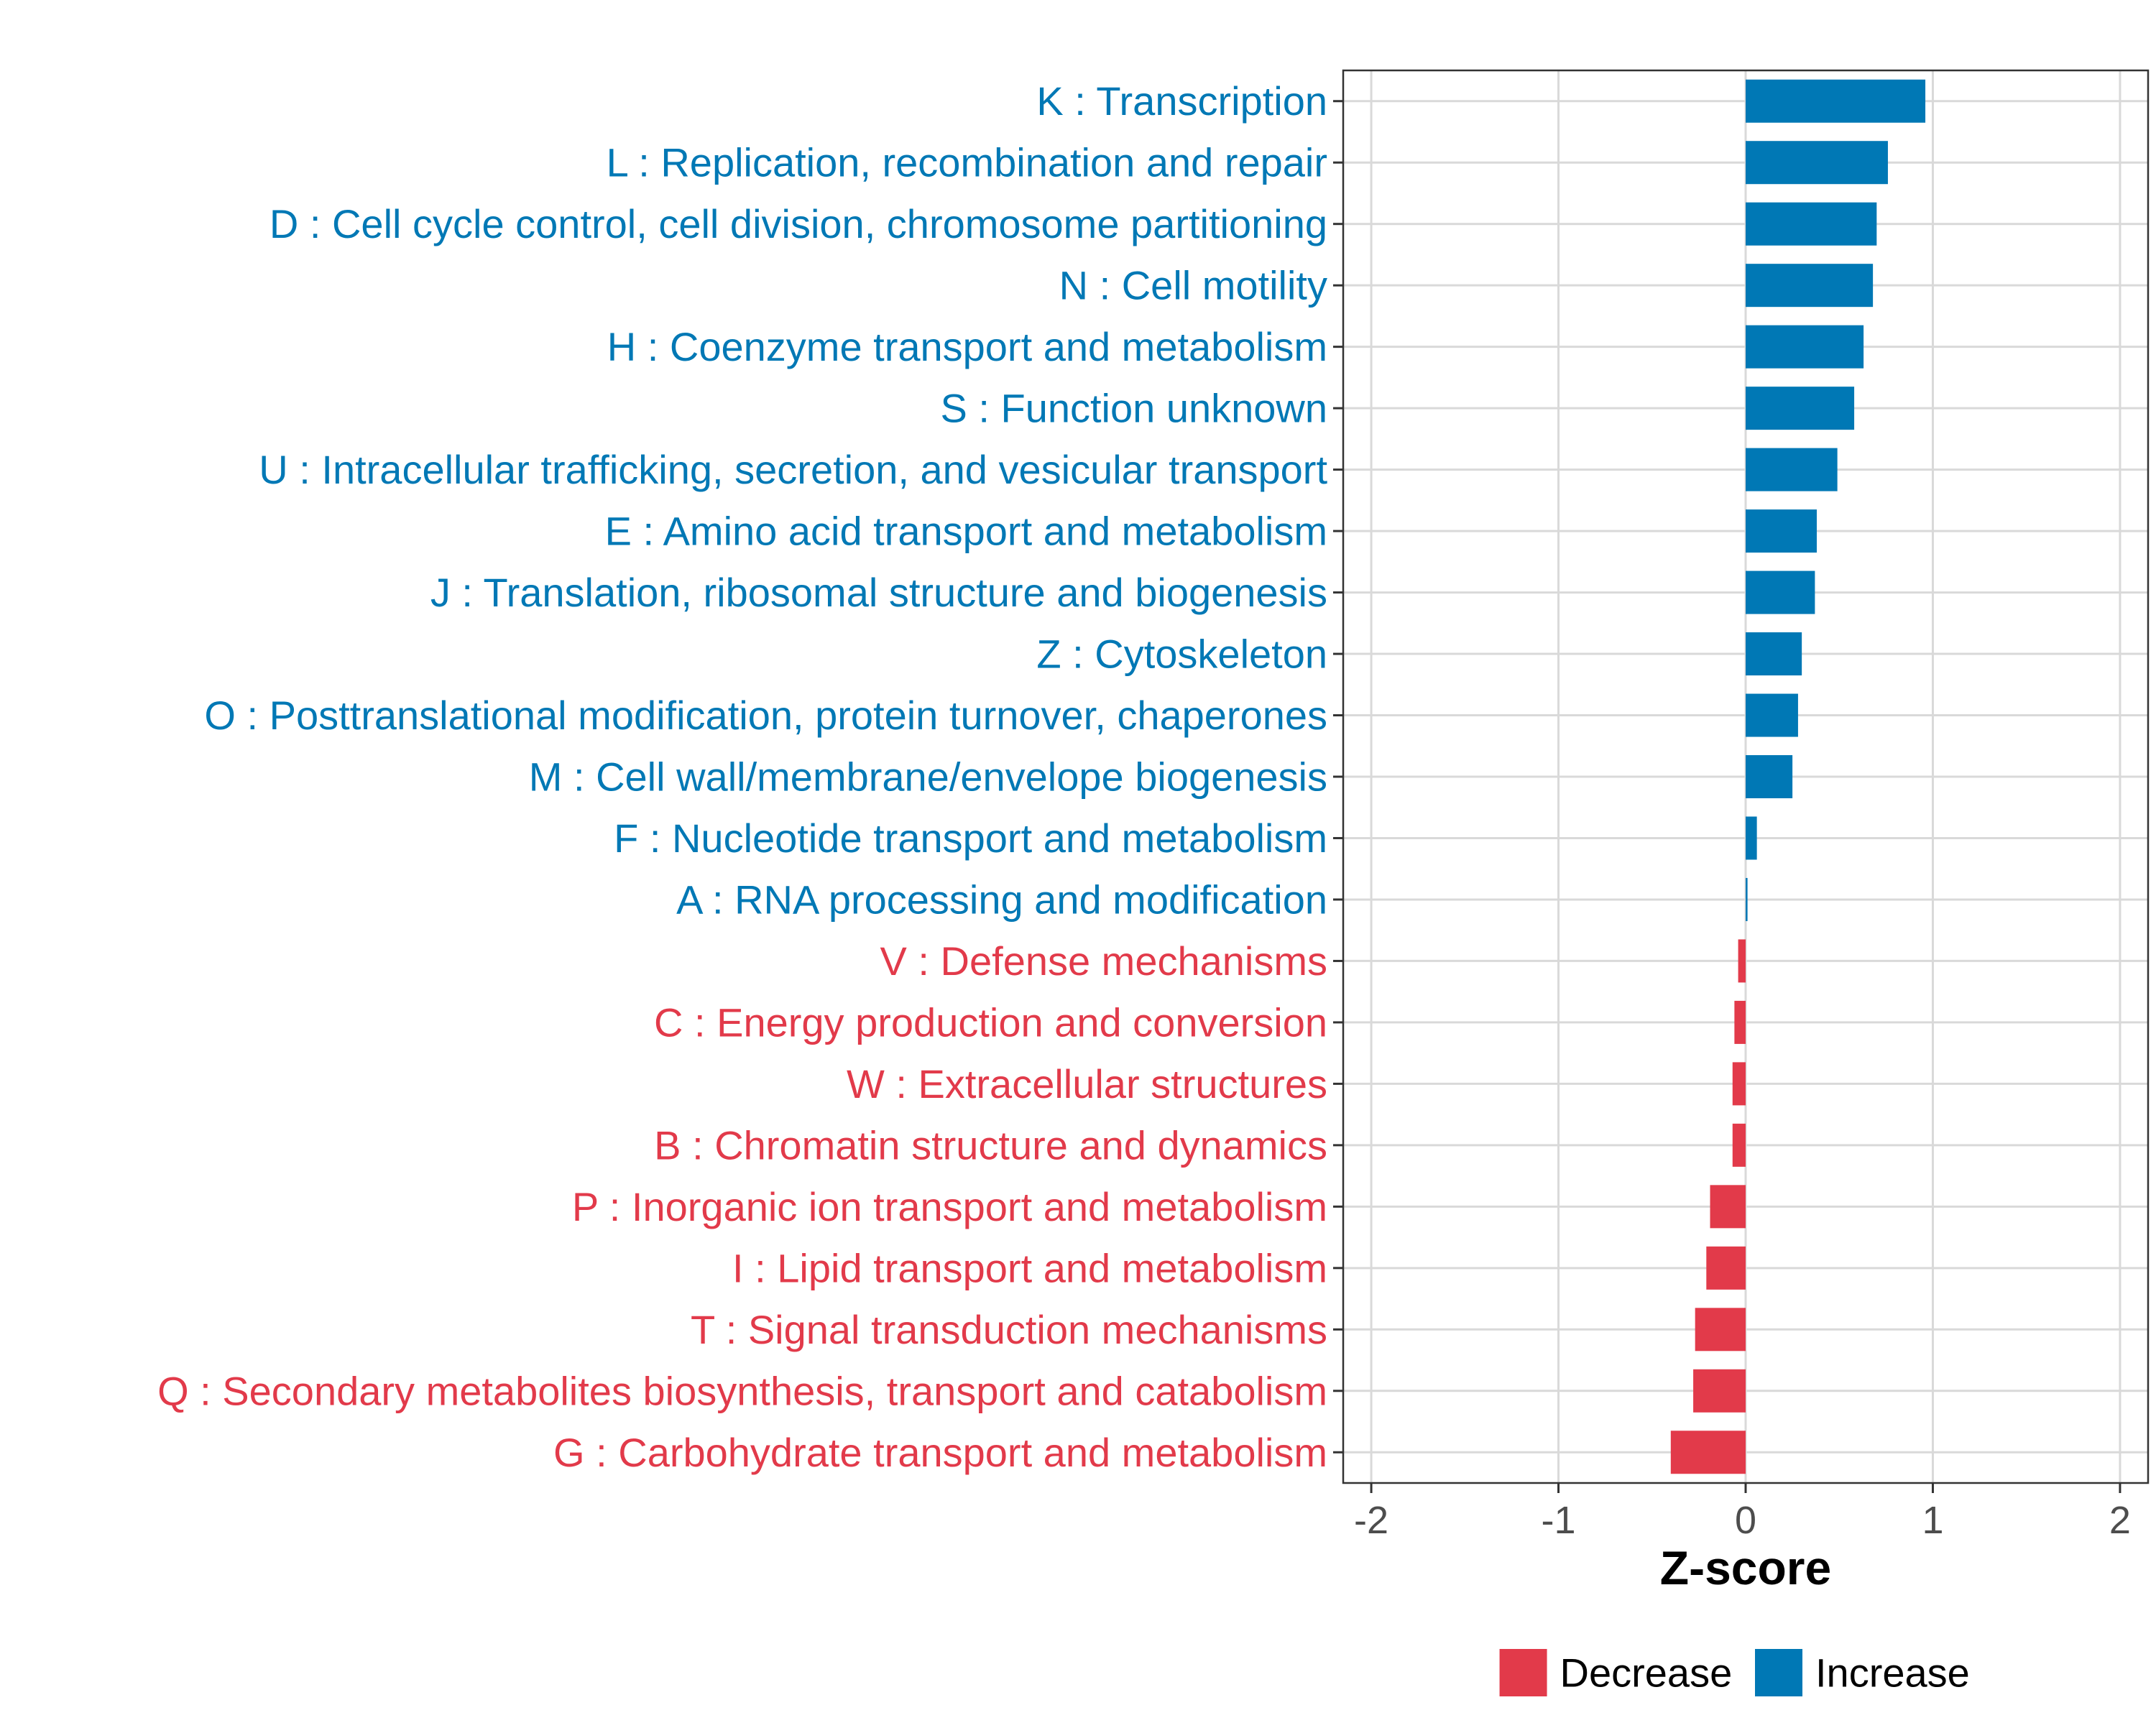 This screenshot has width=2156, height=1728. I want to click on legend: Decrease Increase, so click(1734, 1673).